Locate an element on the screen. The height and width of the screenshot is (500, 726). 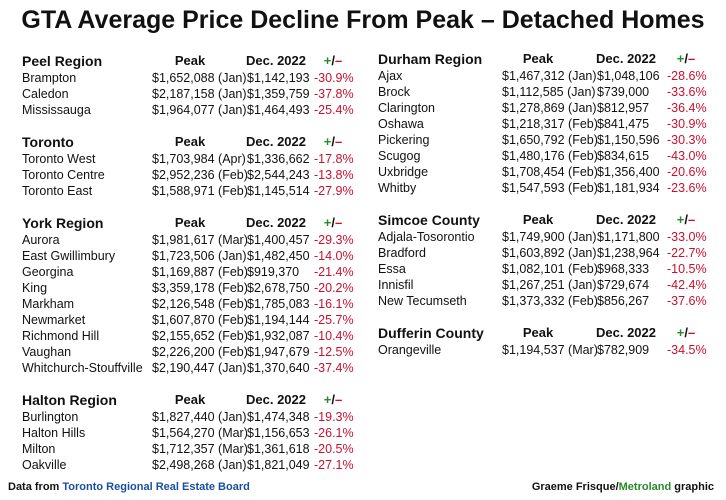
credit-suffix: graphic is located at coordinates (694, 487).